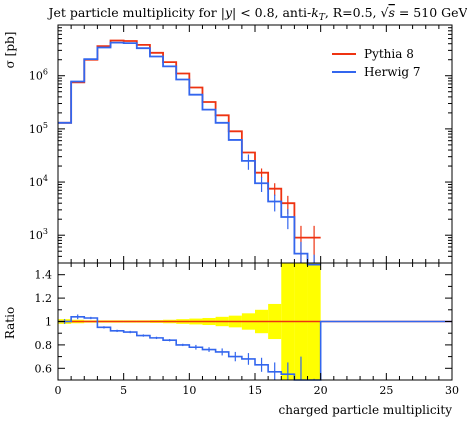 The height and width of the screenshot is (422, 467). I want to click on y-tick-label-upper: 10⁴, so click(38, 181).